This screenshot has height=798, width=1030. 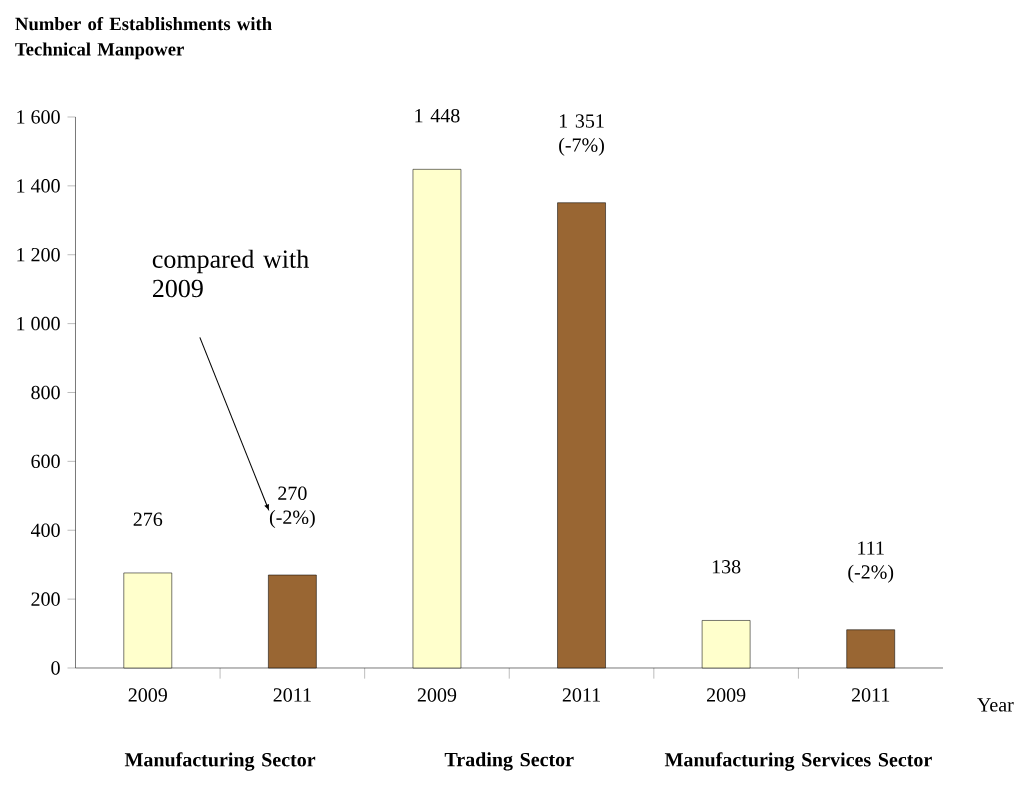 I want to click on annotation: compared with 2009, so click(x=230, y=273).